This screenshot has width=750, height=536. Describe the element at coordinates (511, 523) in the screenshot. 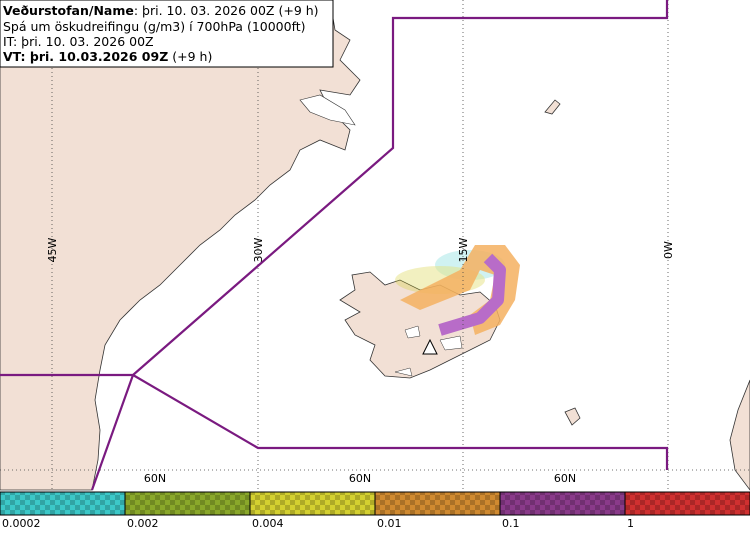

I see `legend-label: 0.1` at that location.